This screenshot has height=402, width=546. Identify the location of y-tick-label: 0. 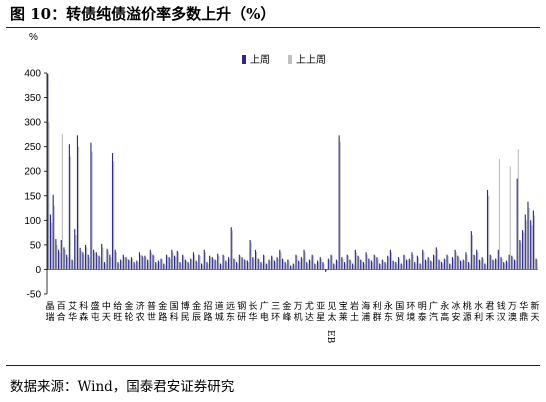
(38, 270).